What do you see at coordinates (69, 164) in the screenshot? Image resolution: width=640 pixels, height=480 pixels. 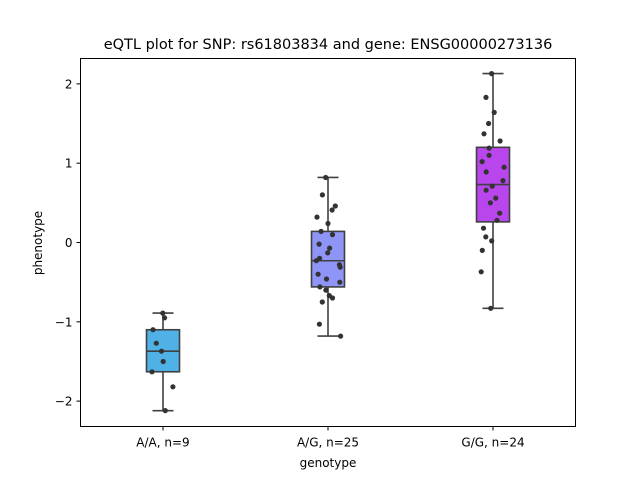 I see `y-tick-label: 1` at bounding box center [69, 164].